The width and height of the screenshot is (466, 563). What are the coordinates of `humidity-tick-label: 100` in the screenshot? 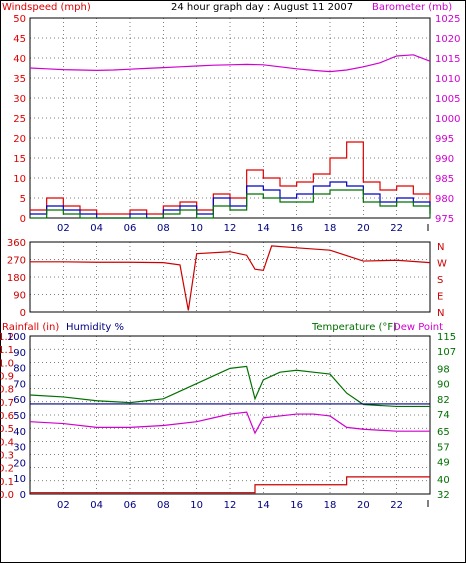 It's located at (16, 337).